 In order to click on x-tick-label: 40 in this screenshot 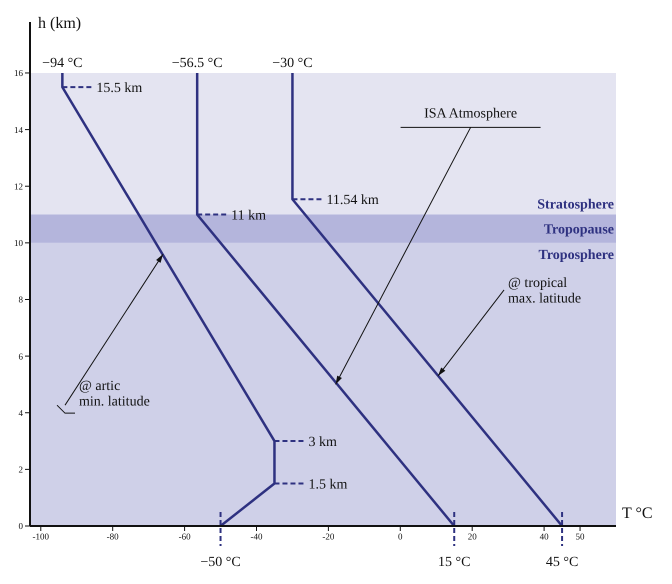, I will do `click(545, 536)`.